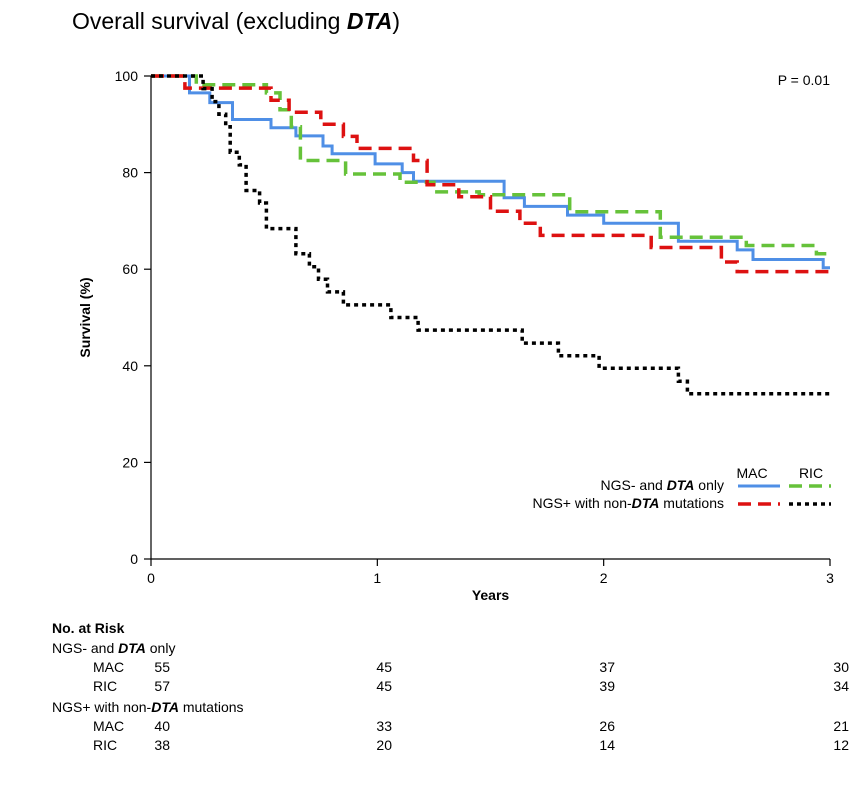  I want to click on legend-label-0: NGS- and DTA only, so click(662, 485).